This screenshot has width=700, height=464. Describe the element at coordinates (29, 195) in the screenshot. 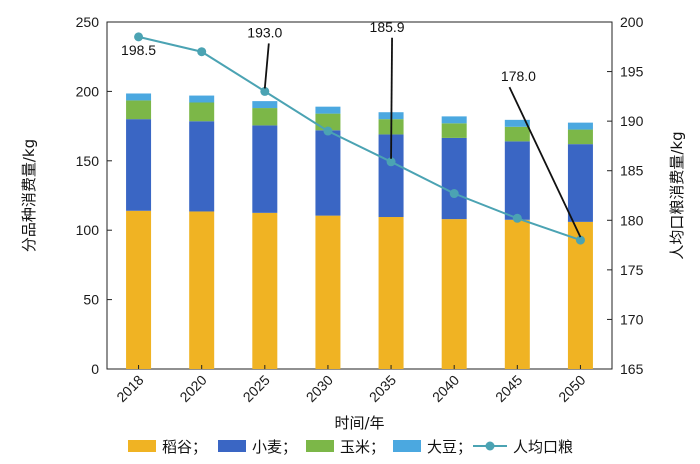

I see `left-axis-label: 分品种消费量/kg` at that location.